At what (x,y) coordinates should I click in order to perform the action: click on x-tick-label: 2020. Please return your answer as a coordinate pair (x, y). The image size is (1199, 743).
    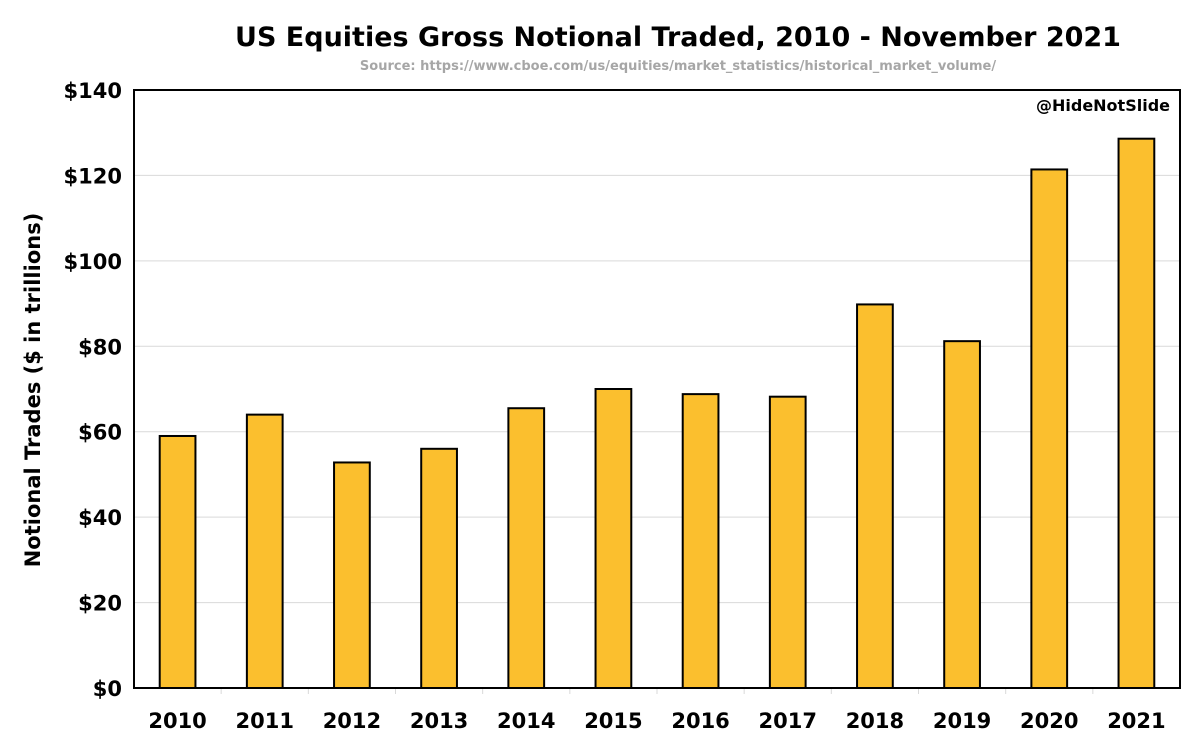
    Looking at the image, I should click on (1049, 721).